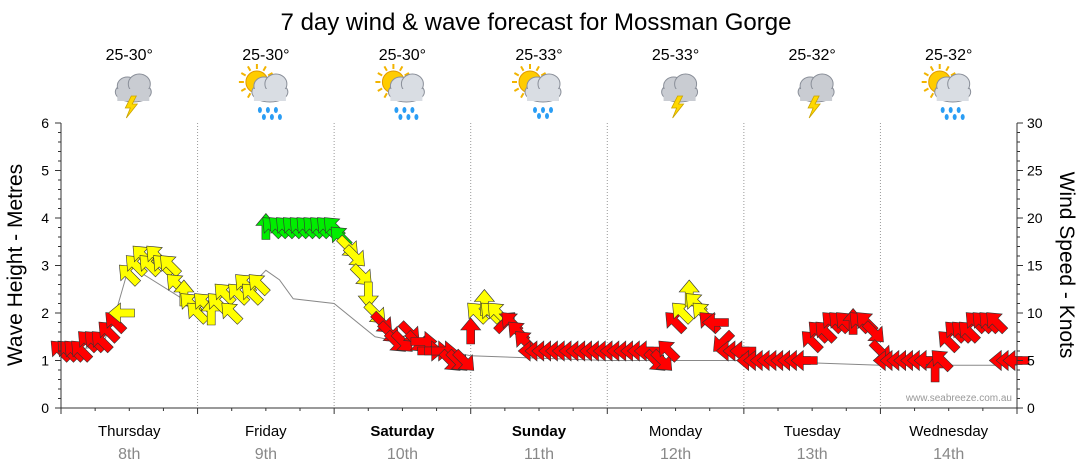 The width and height of the screenshot is (1080, 475). I want to click on y-left-tick-label: 3, so click(45, 266).